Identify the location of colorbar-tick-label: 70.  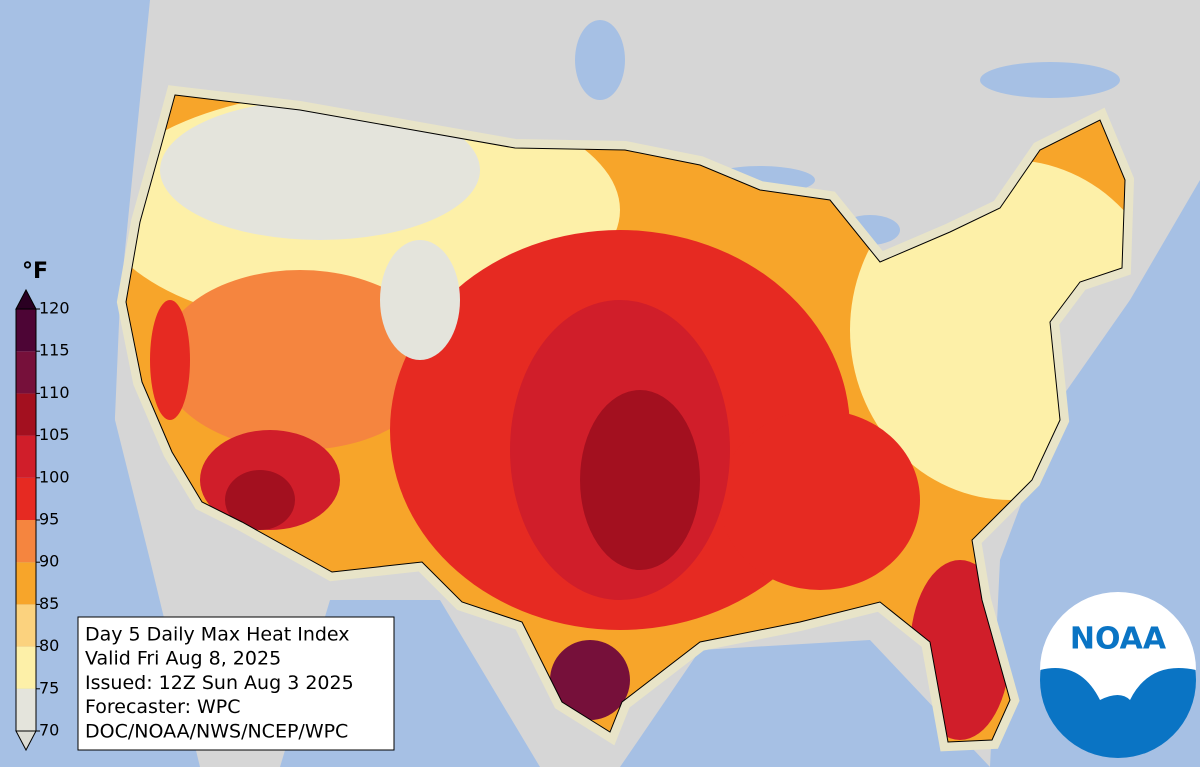
(49, 730).